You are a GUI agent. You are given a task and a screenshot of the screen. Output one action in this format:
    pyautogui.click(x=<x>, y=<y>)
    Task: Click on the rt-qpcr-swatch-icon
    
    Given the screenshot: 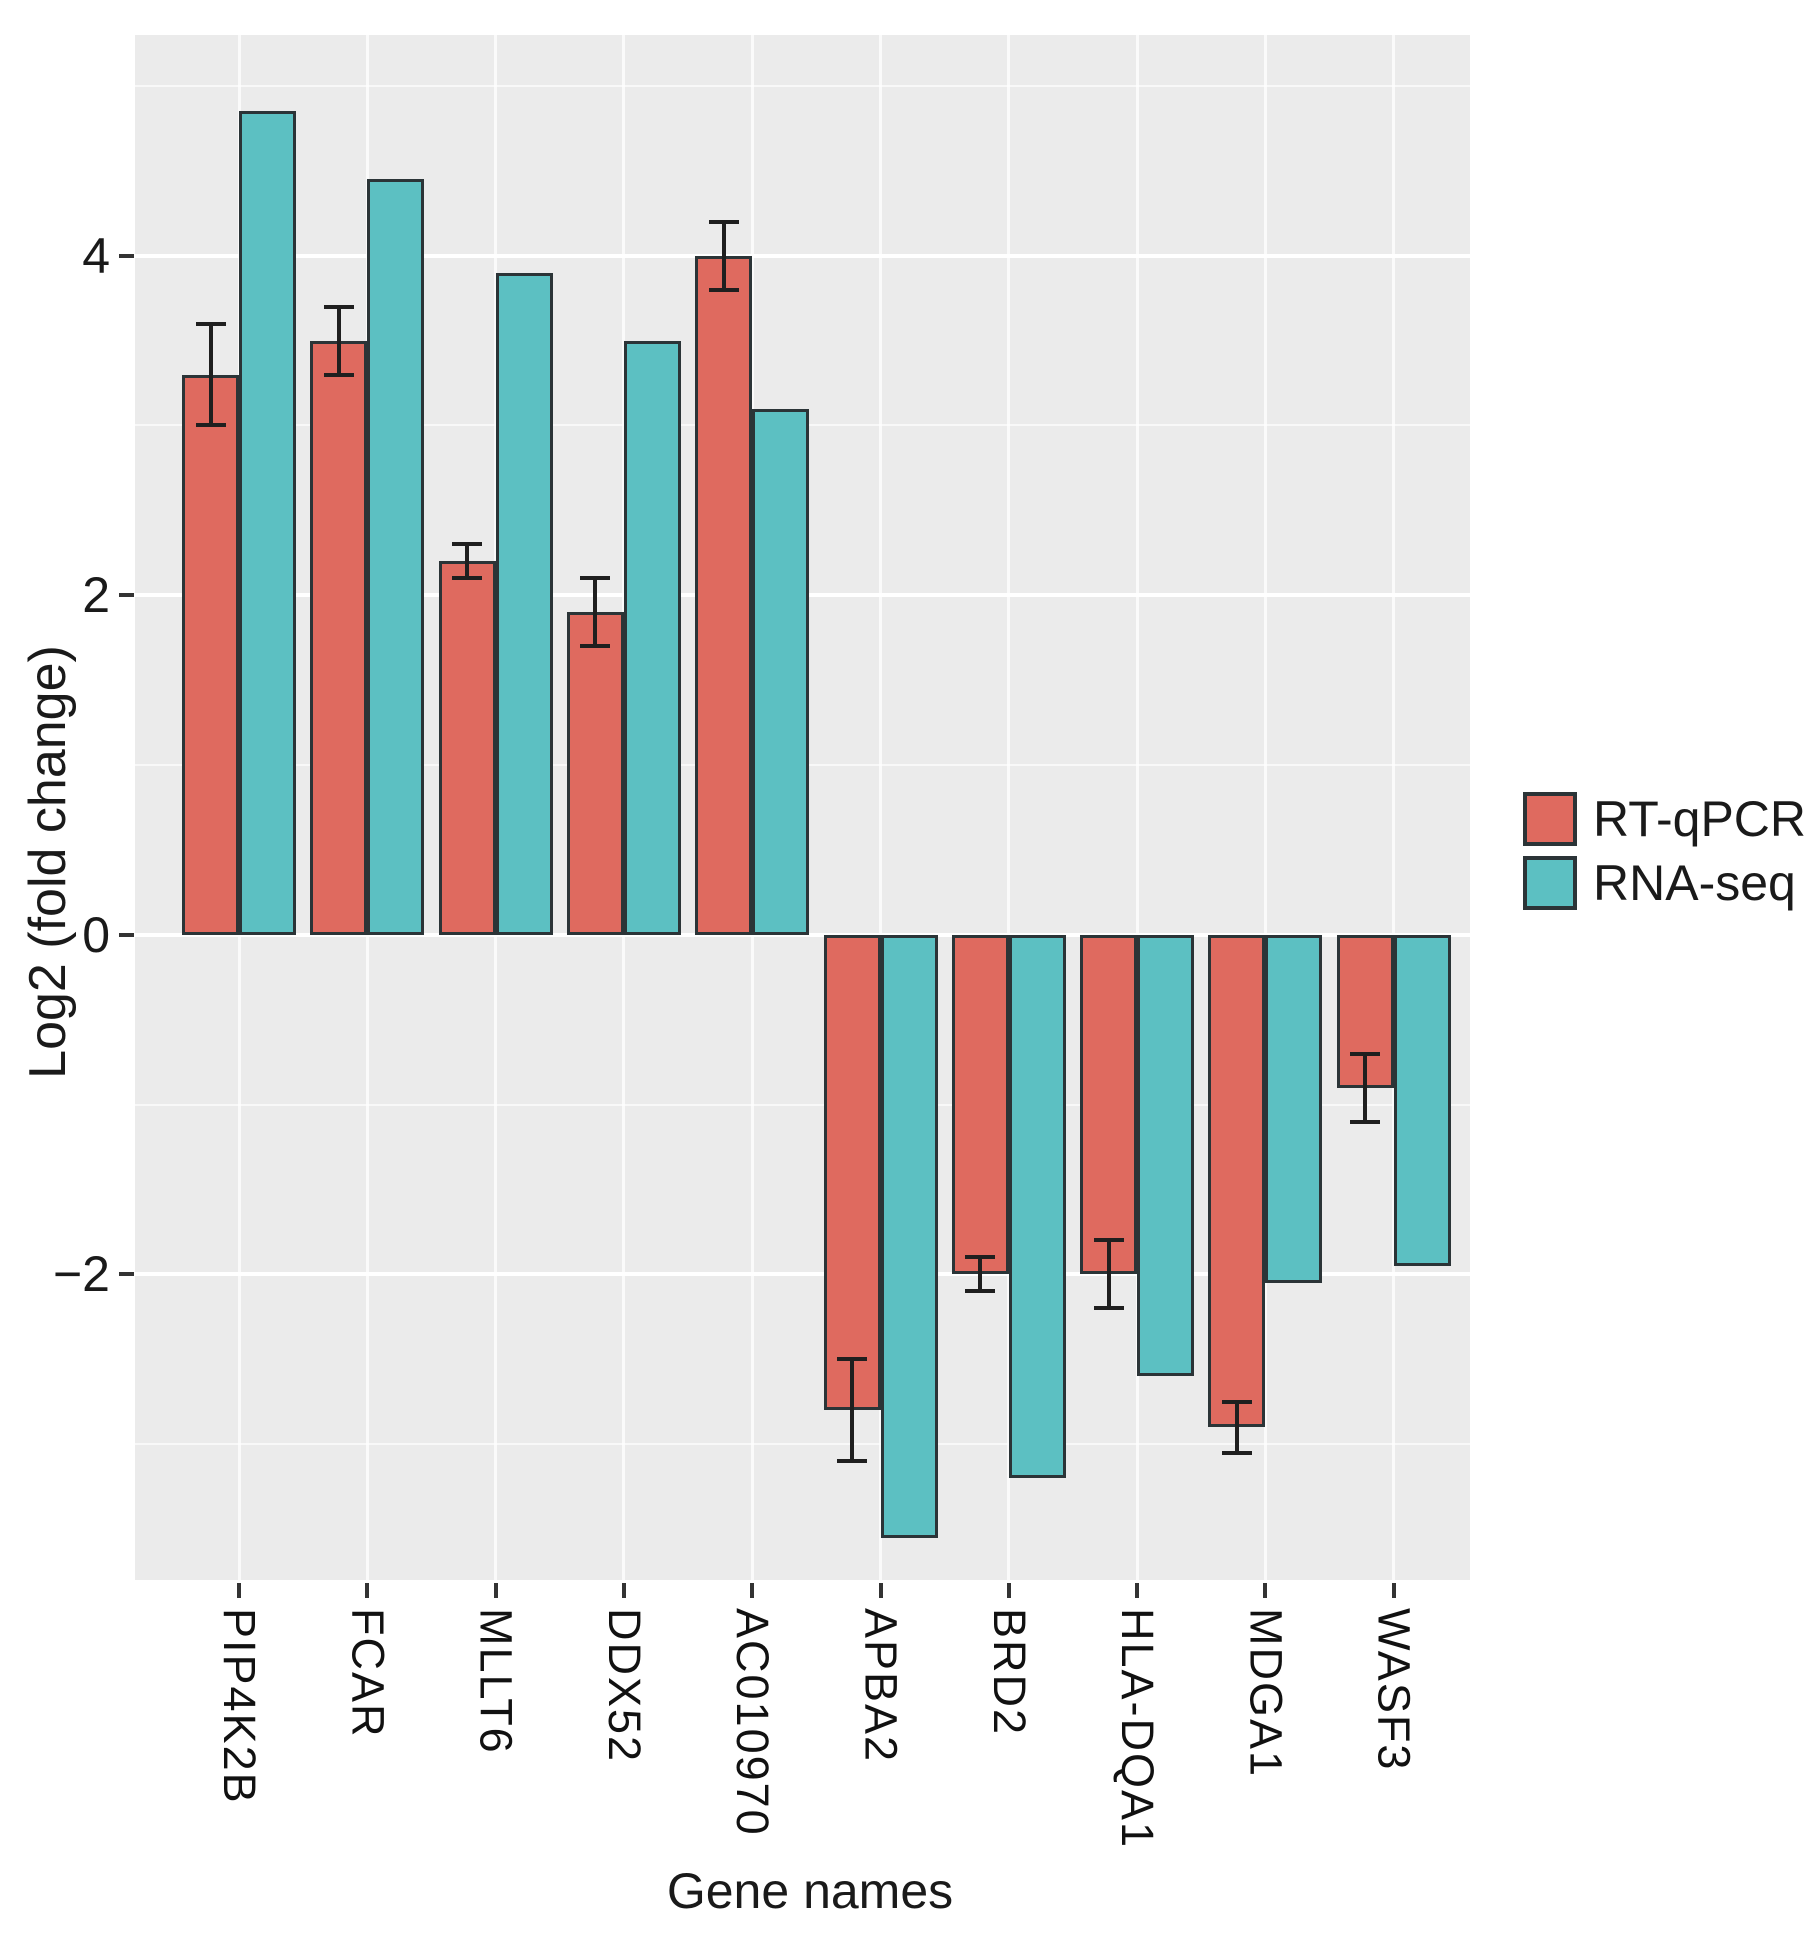 What is the action you would take?
    pyautogui.click(x=1550, y=819)
    